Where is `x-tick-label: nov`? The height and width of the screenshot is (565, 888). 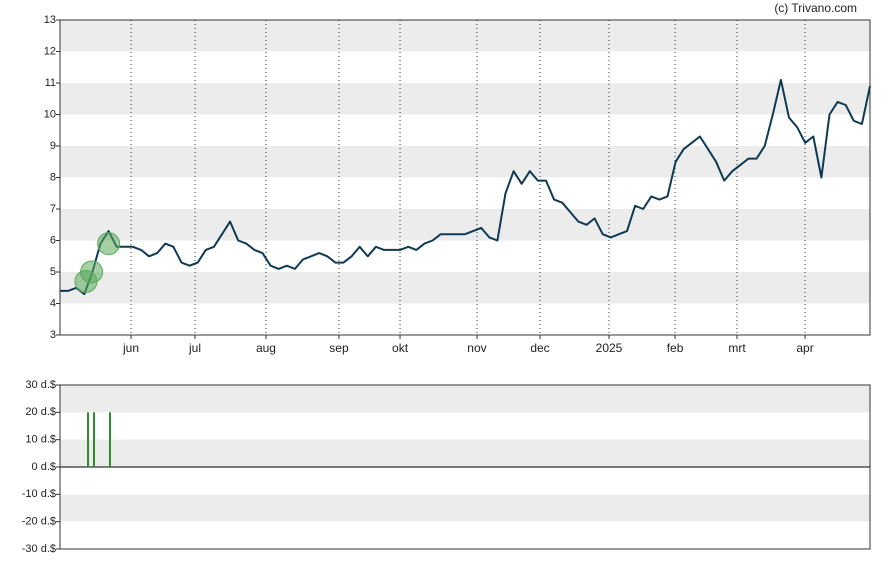
x-tick-label: nov is located at coordinates (476, 348).